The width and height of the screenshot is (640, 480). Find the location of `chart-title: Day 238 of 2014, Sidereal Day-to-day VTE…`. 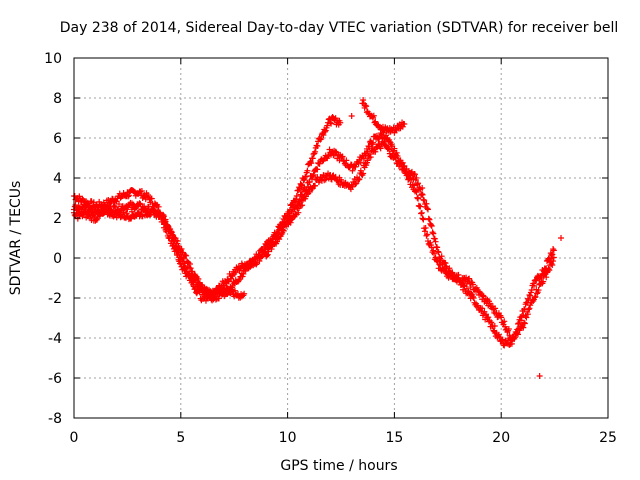

chart-title: Day 238 of 2014, Sidereal Day-to-day VTE… is located at coordinates (339, 28).